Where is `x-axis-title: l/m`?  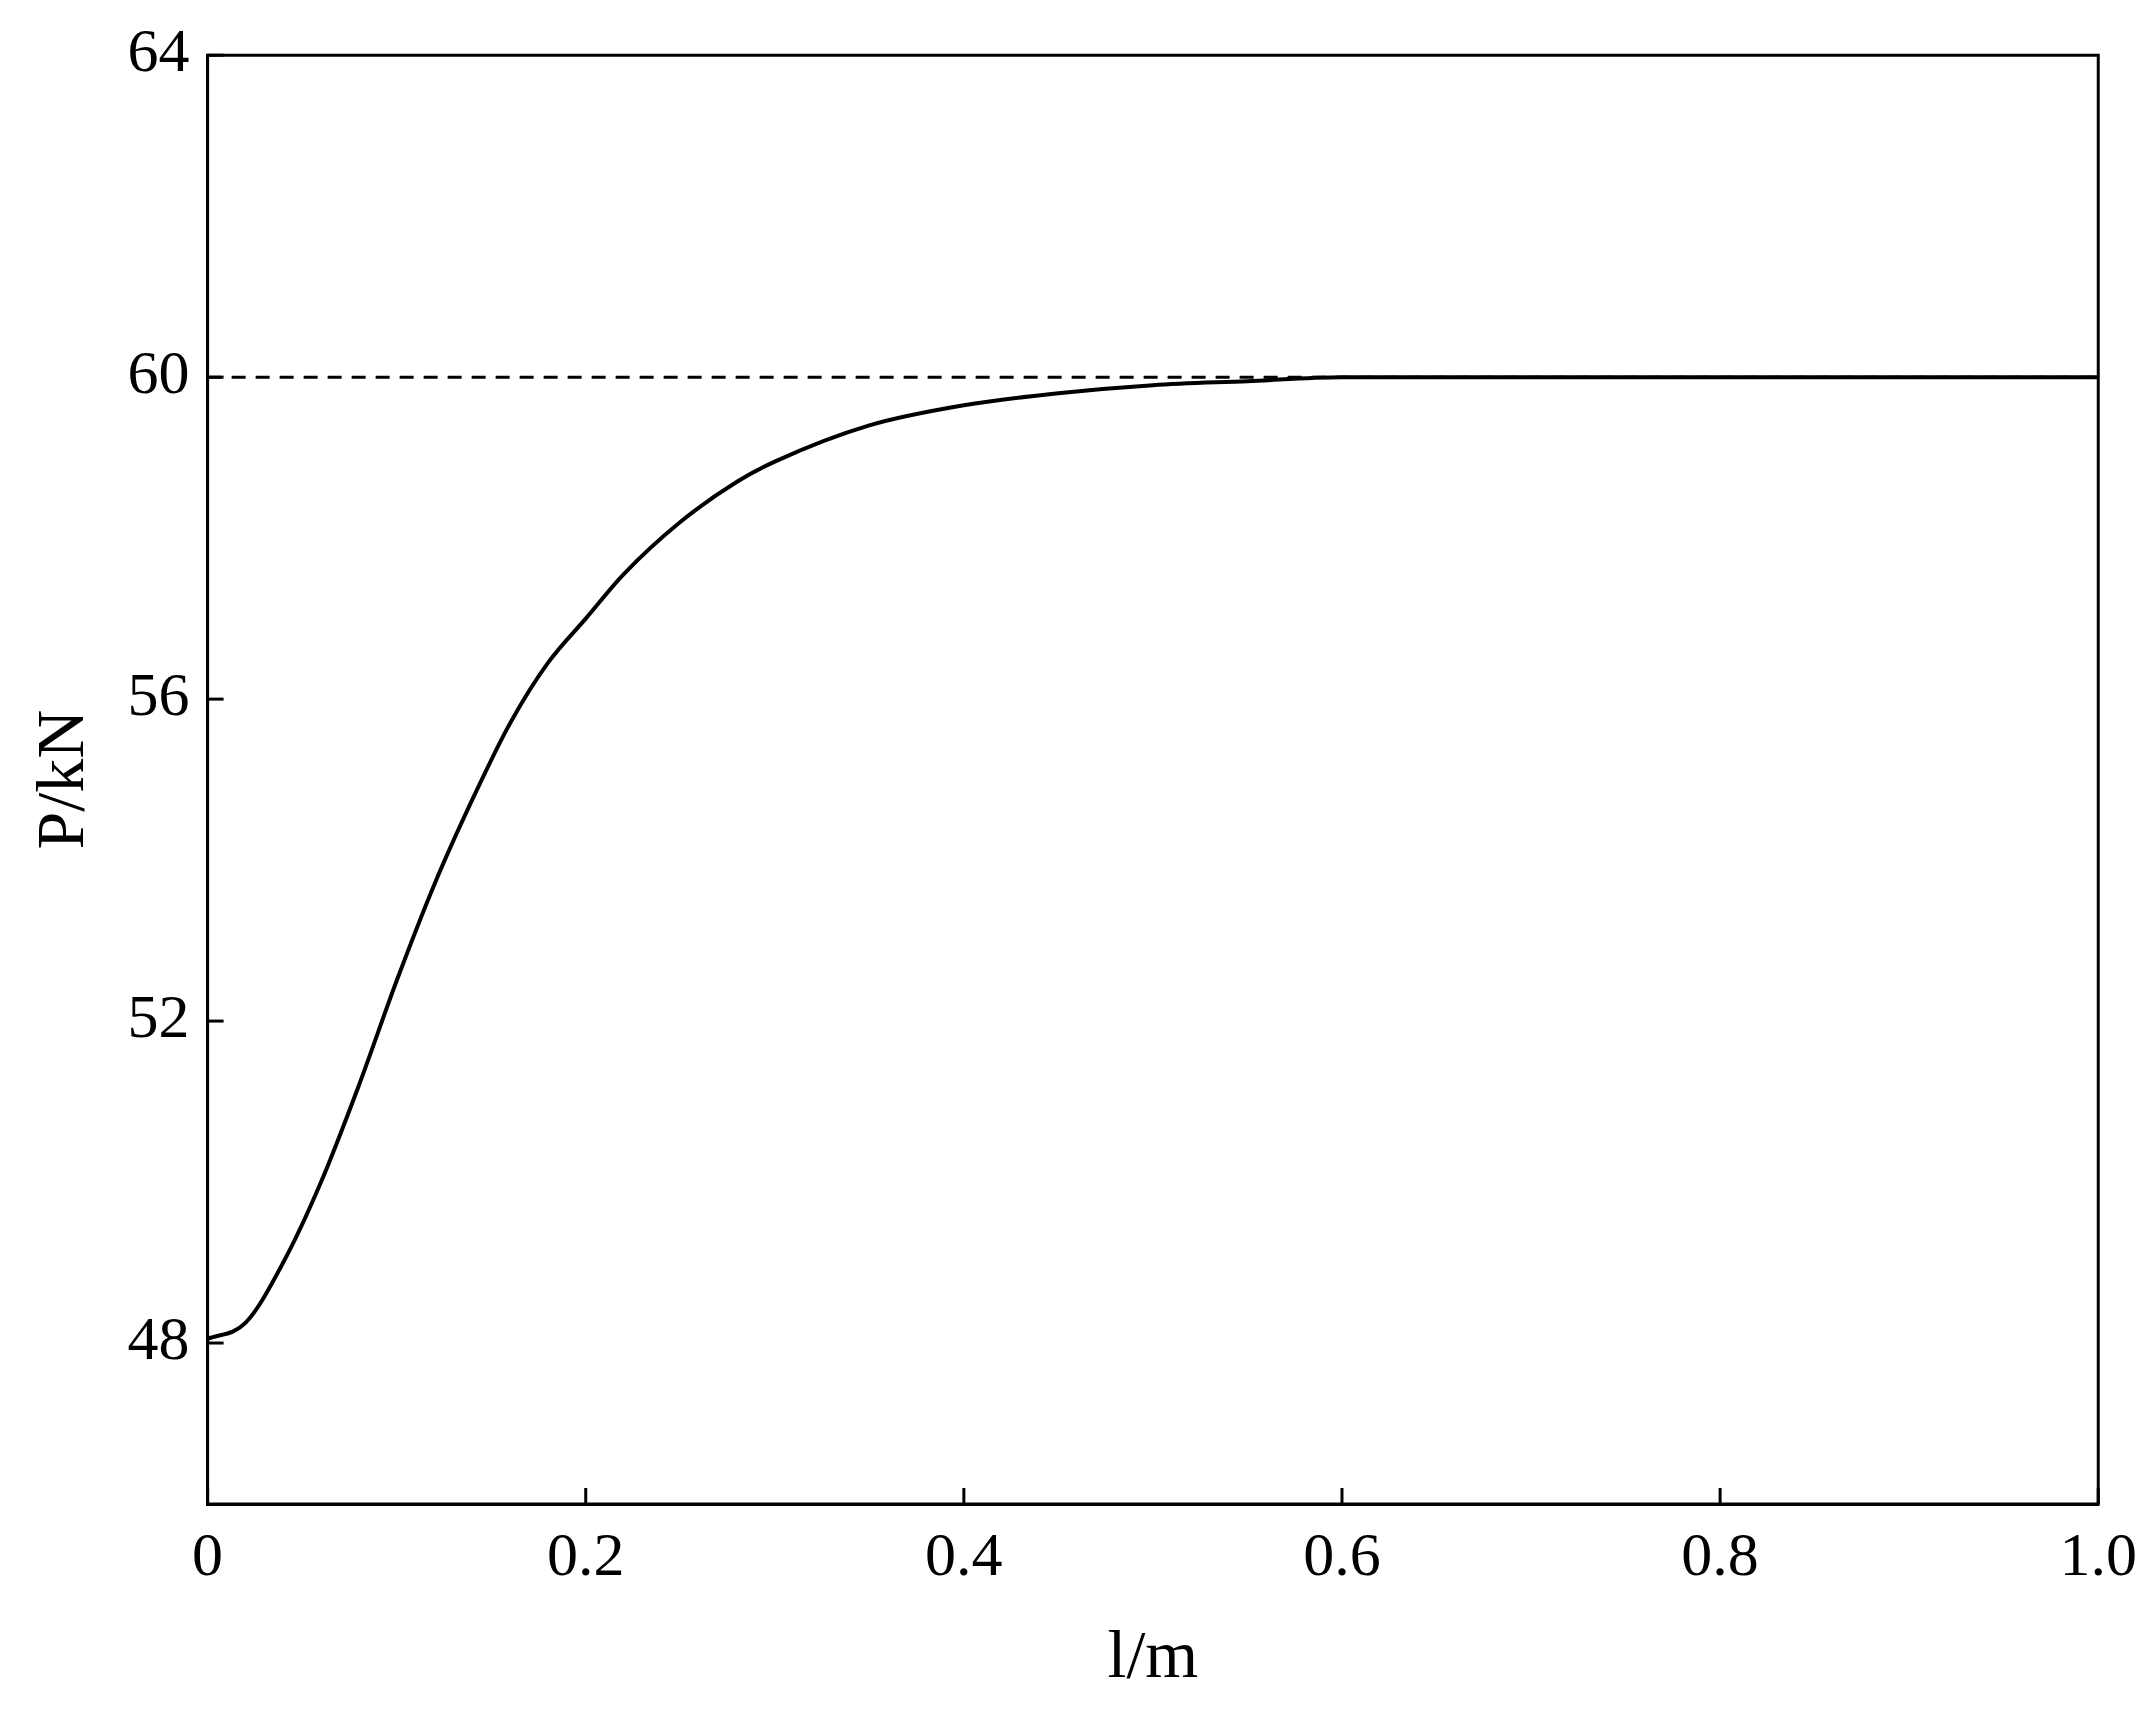
x-axis-title: l/m is located at coordinates (1153, 1654).